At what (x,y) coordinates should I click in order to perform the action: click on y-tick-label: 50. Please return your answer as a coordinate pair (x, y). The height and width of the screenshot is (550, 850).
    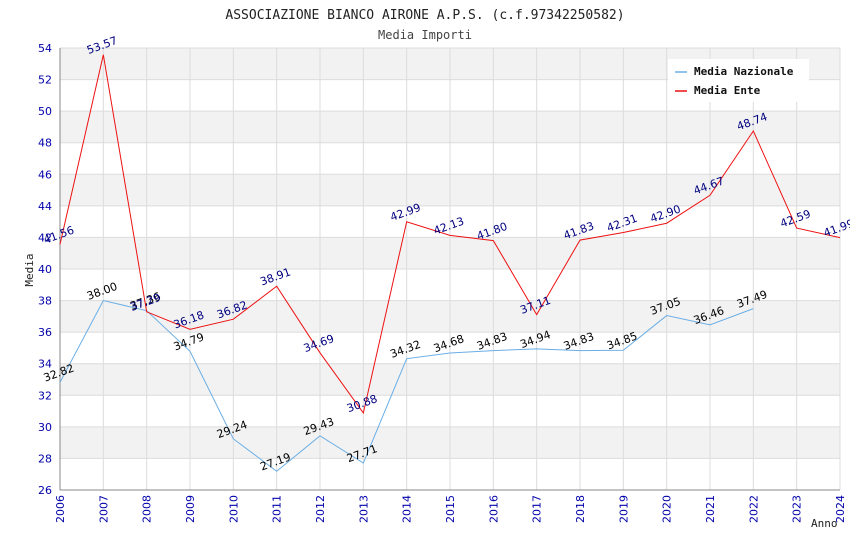
    Looking at the image, I should click on (45, 111).